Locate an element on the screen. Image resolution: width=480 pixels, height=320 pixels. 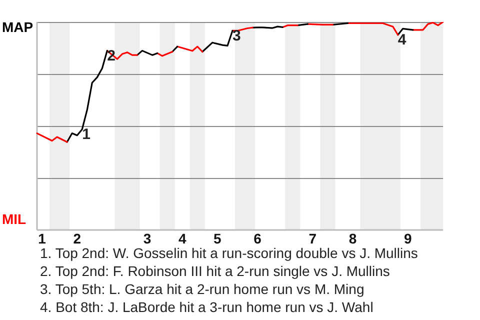
x-tick-label: 8 is located at coordinates (352, 238).